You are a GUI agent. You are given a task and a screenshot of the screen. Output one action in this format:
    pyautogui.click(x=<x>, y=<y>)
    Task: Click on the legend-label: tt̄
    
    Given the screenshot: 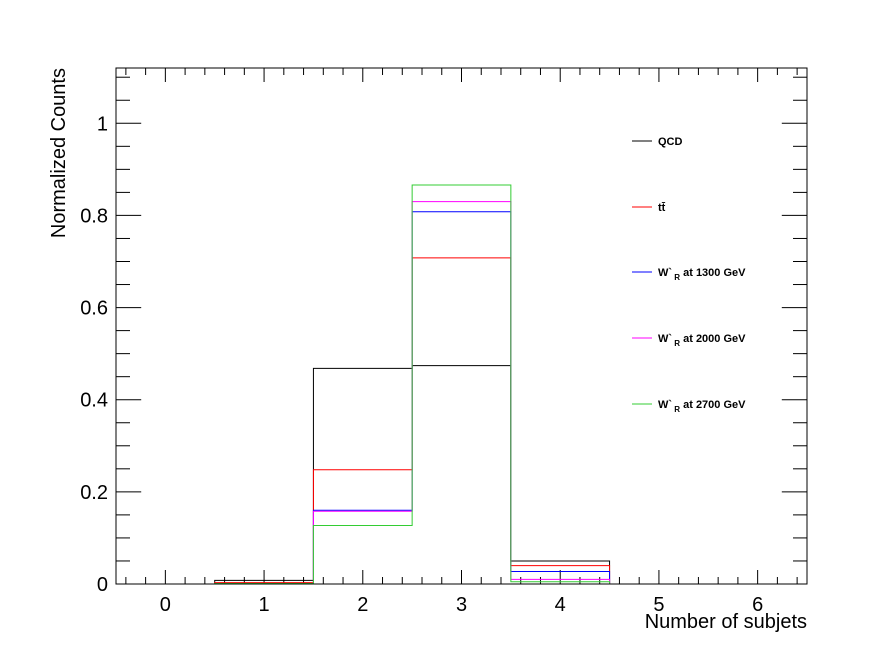 What is the action you would take?
    pyautogui.click(x=662, y=208)
    